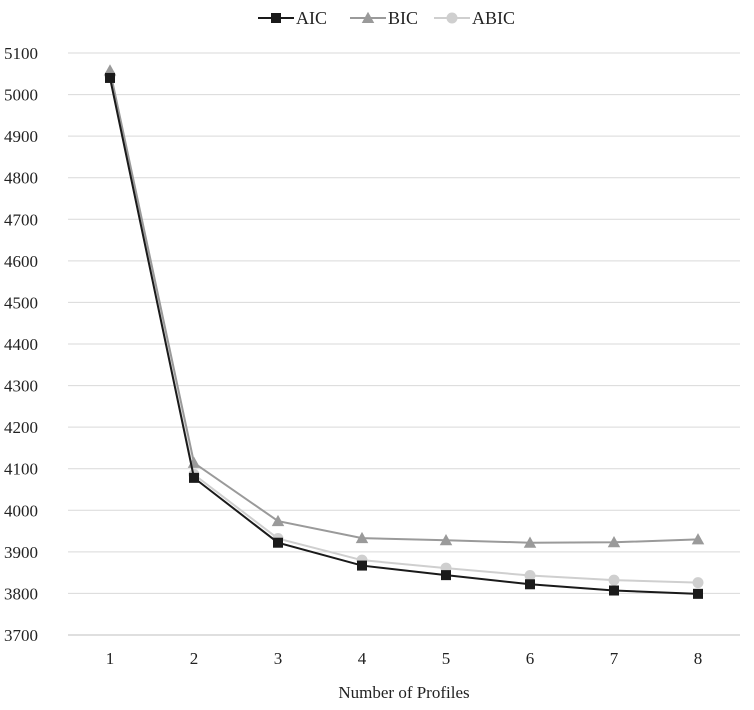 This screenshot has width=754, height=710. Describe the element at coordinates (21, 552) in the screenshot. I see `y-tick-label: 3900` at that location.